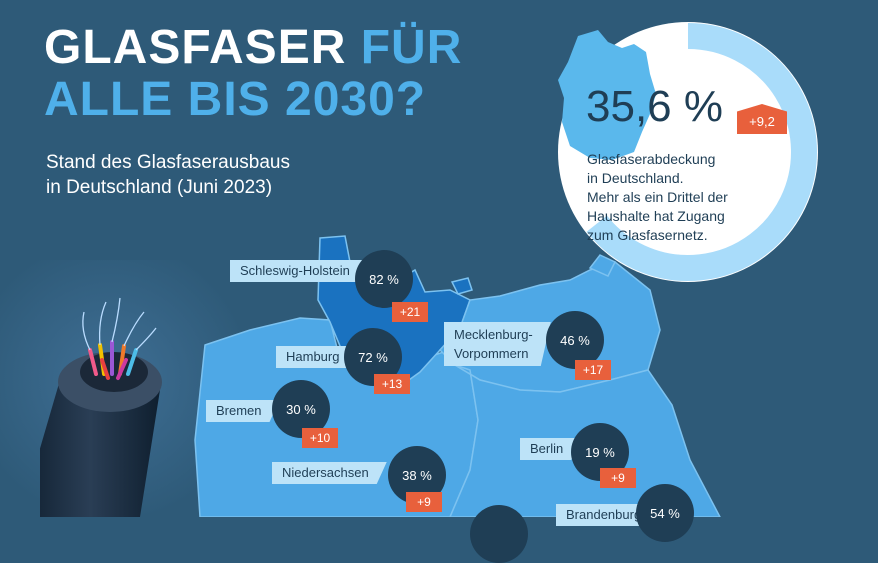 The width and height of the screenshot is (878, 563). I want to click on state-value-partial, so click(499, 534).